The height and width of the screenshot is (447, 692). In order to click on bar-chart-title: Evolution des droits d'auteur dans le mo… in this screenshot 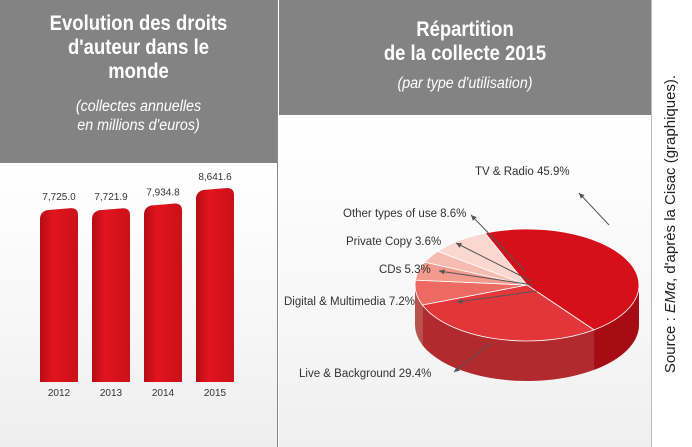, I will do `click(138, 48)`.